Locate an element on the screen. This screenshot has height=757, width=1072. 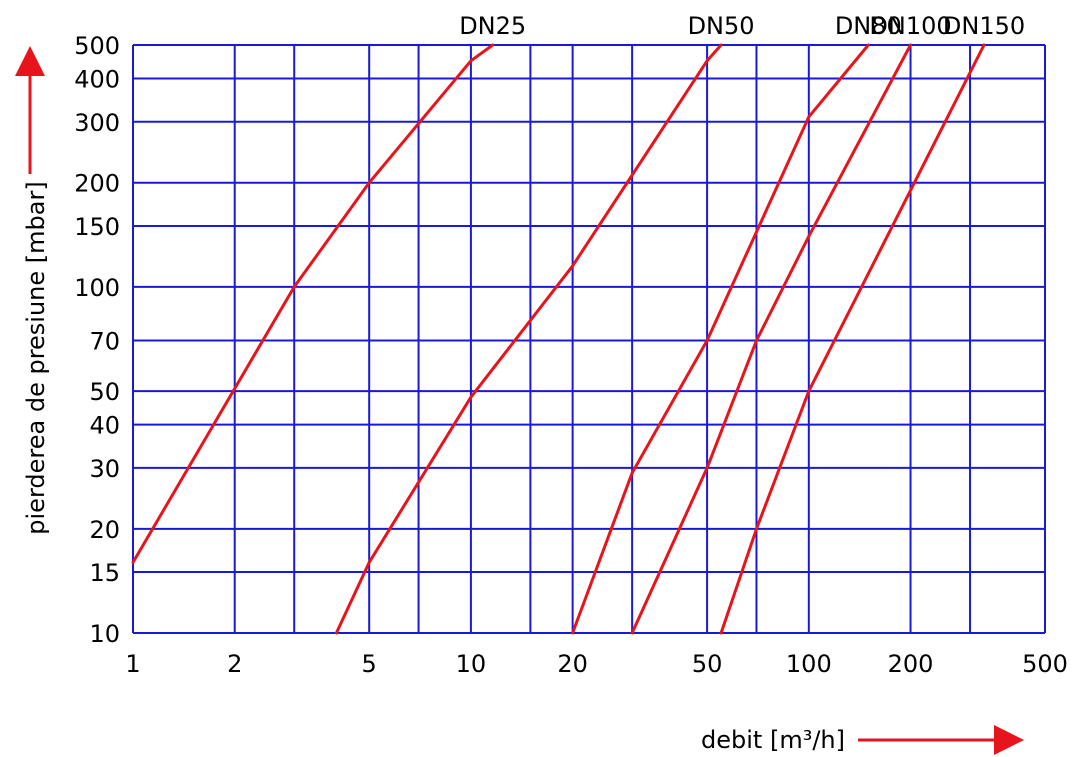
y-tick-label: 50 is located at coordinates (104, 392).